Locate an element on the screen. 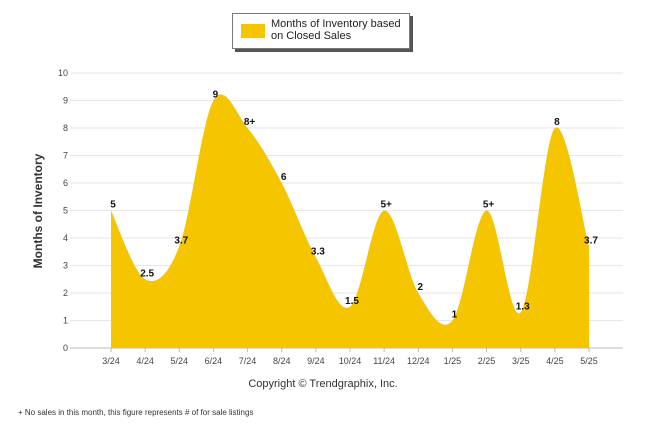 This screenshot has width=646, height=434. y-tick-label: 5 is located at coordinates (65, 211).